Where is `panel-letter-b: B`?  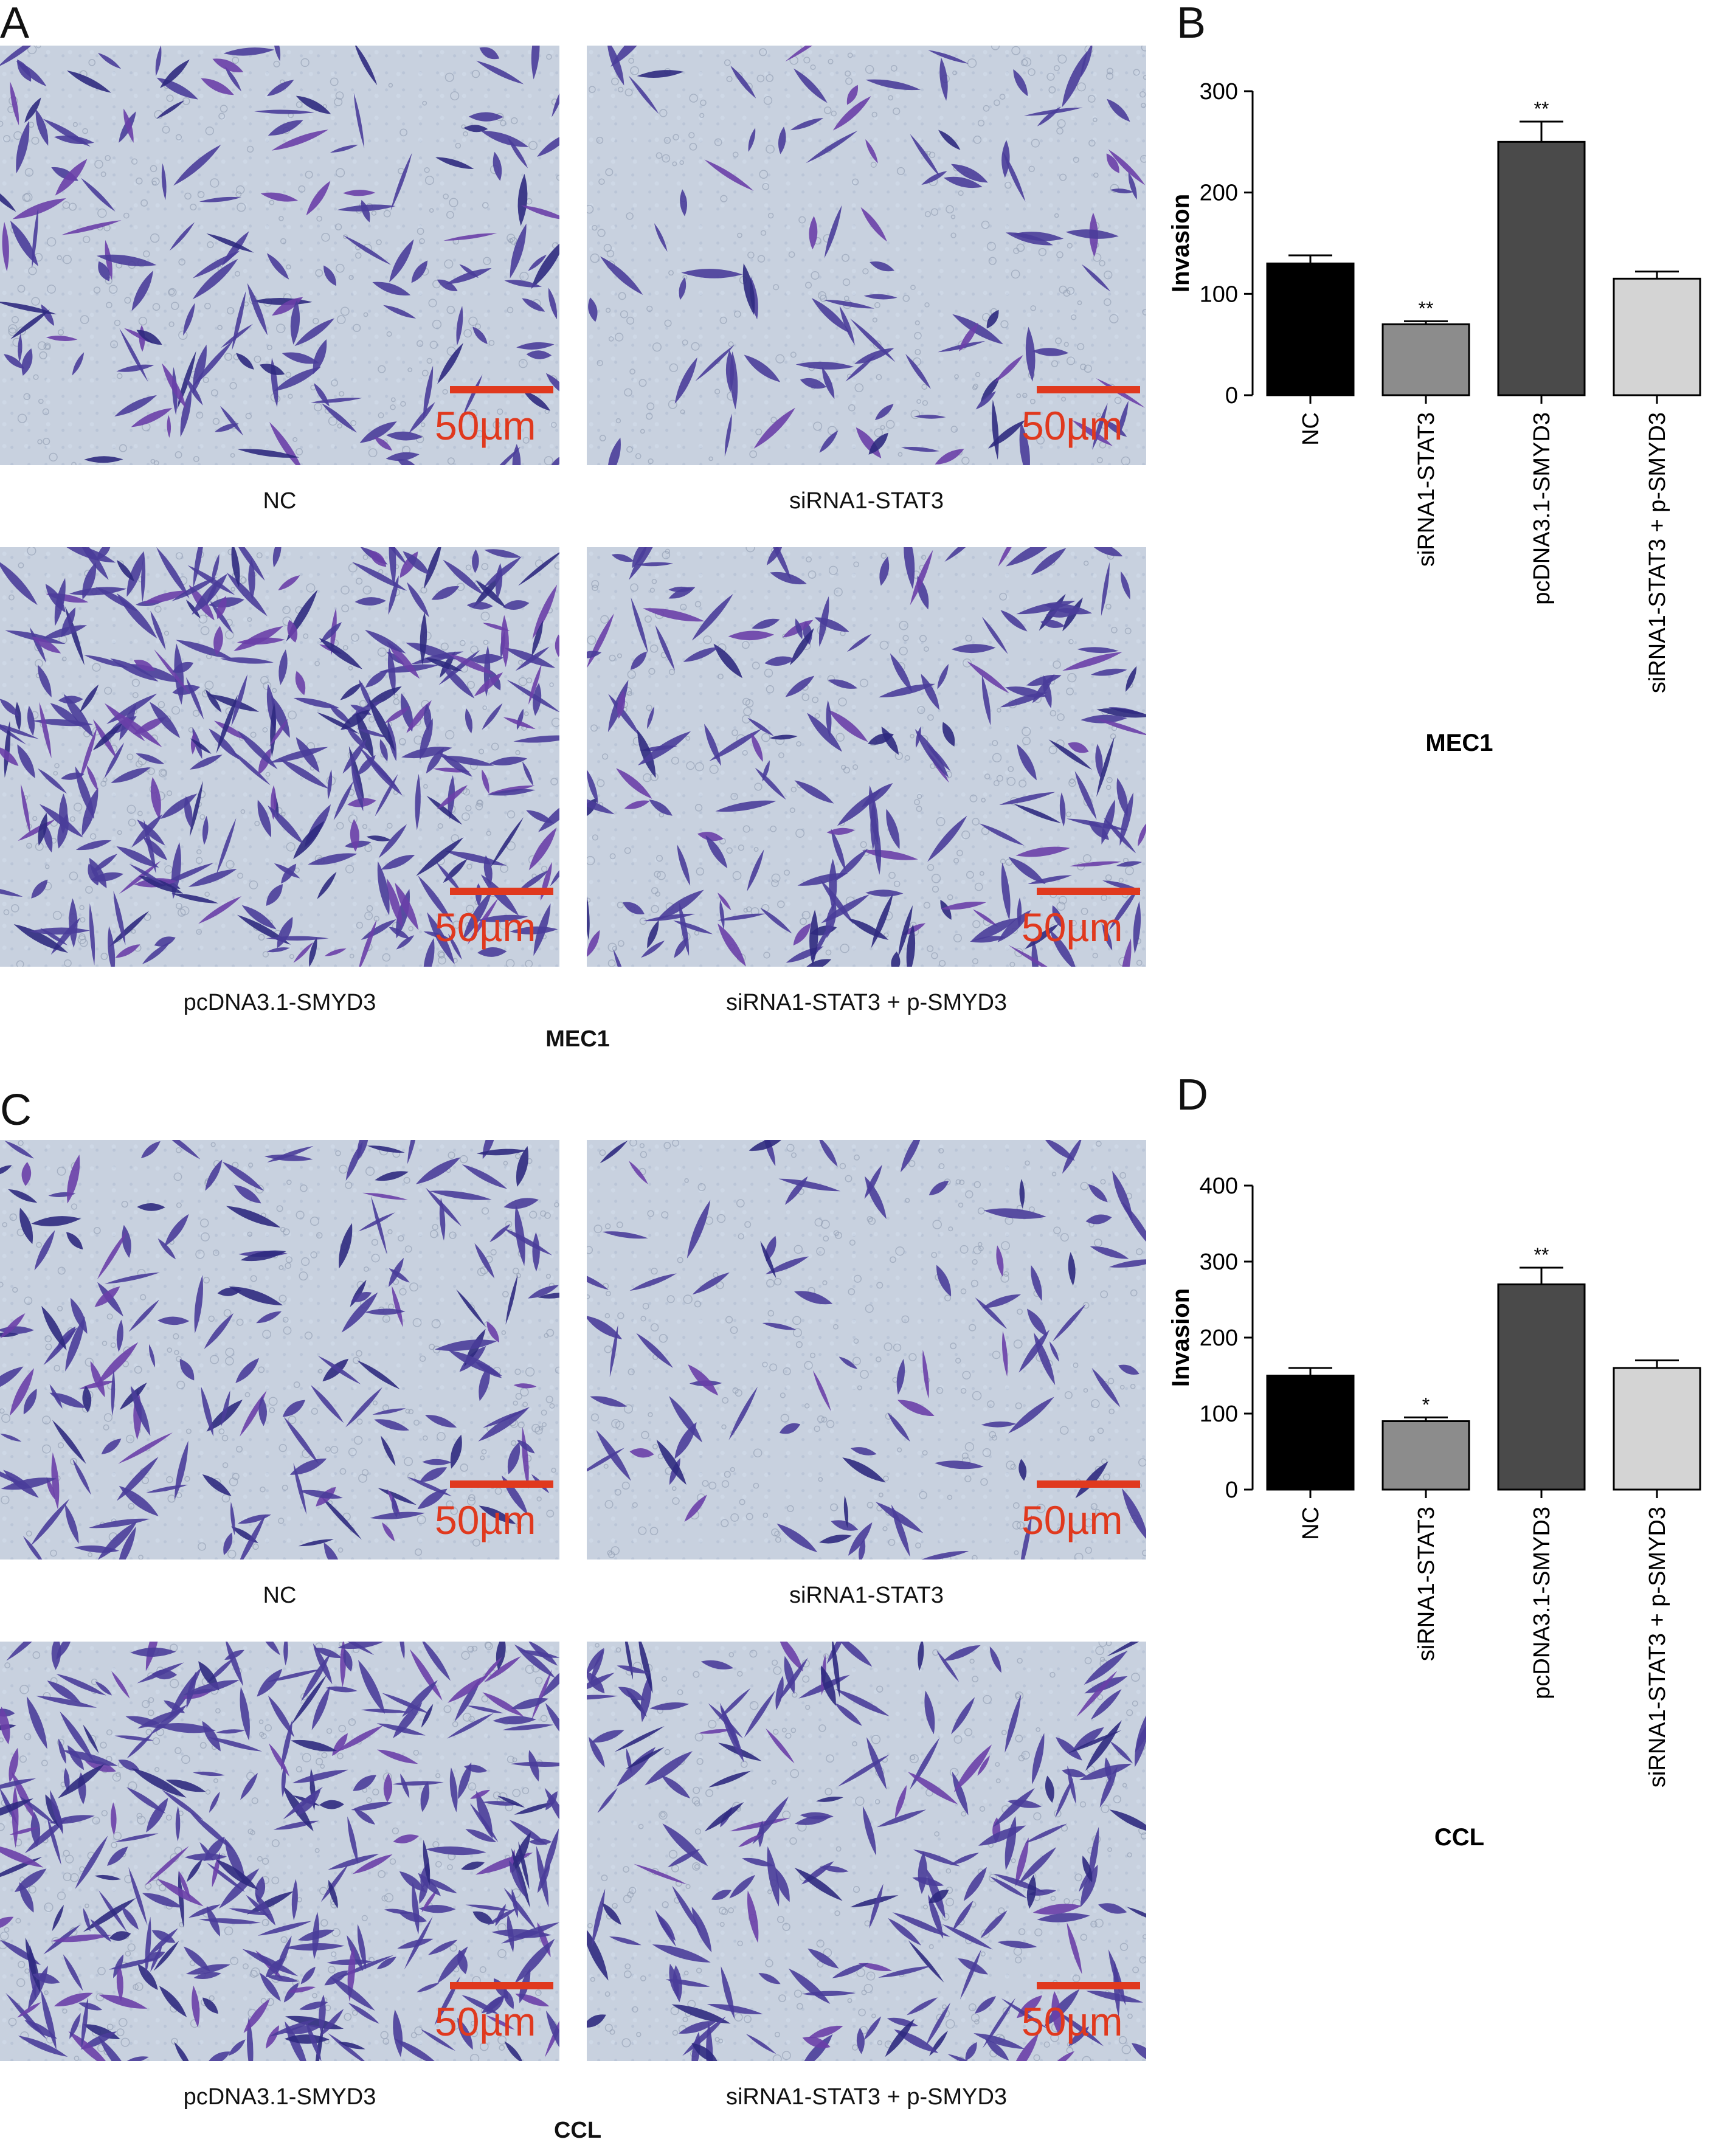
panel-letter-b: B is located at coordinates (1191, 23).